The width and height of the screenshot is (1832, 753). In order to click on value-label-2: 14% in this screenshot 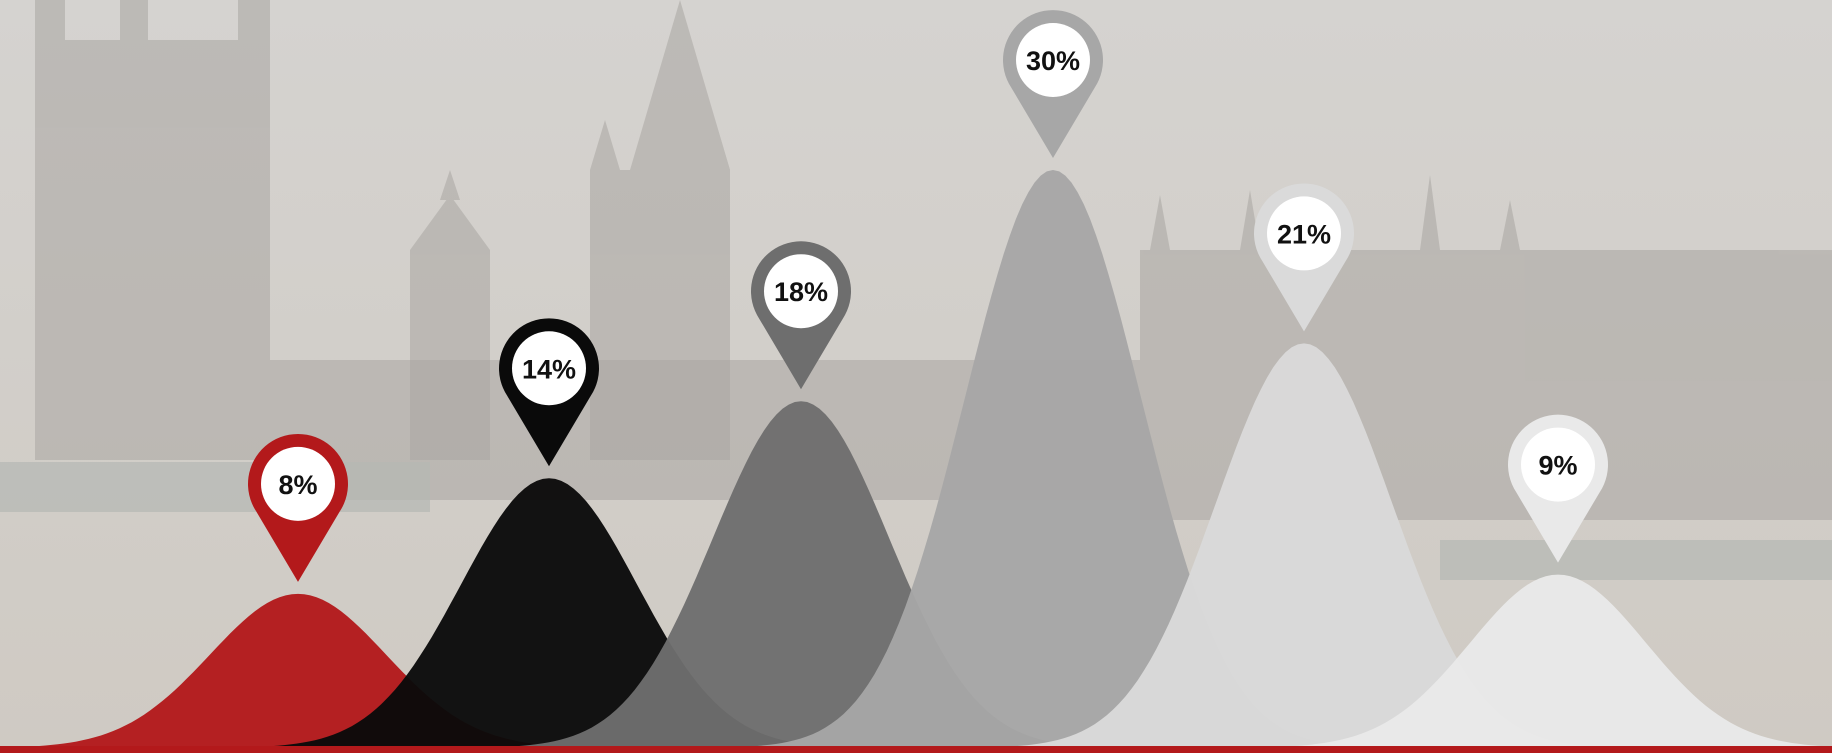, I will do `click(549, 369)`.